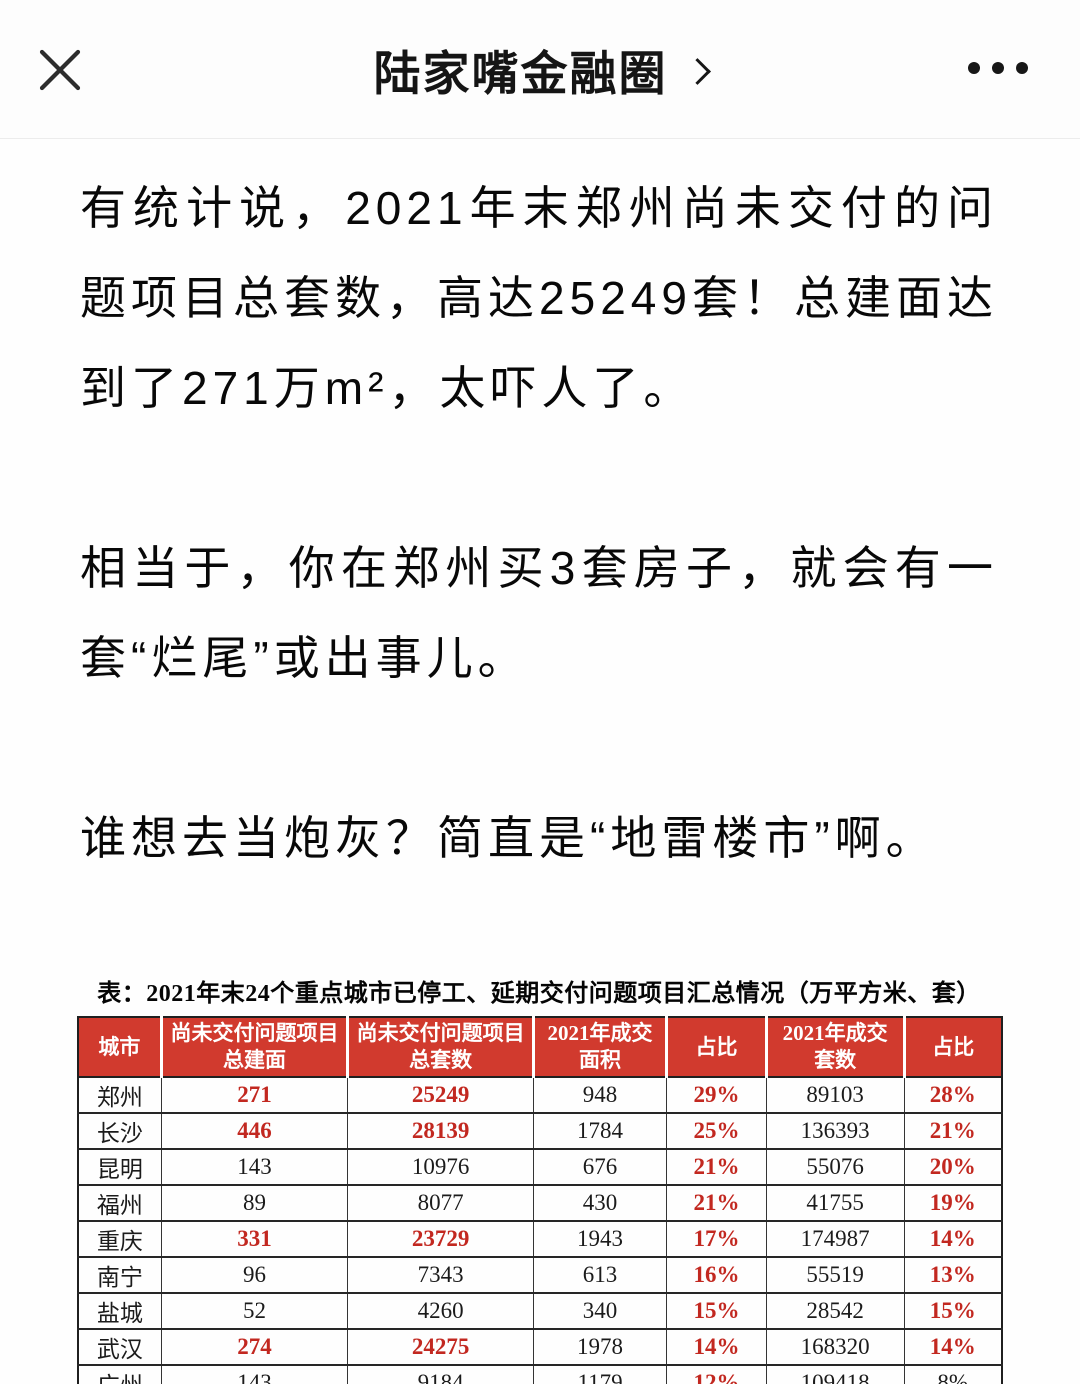 The height and width of the screenshot is (1384, 1080). I want to click on table-row: 长沙 446 28139 1784 25% 136393 21%, so click(540, 1131).